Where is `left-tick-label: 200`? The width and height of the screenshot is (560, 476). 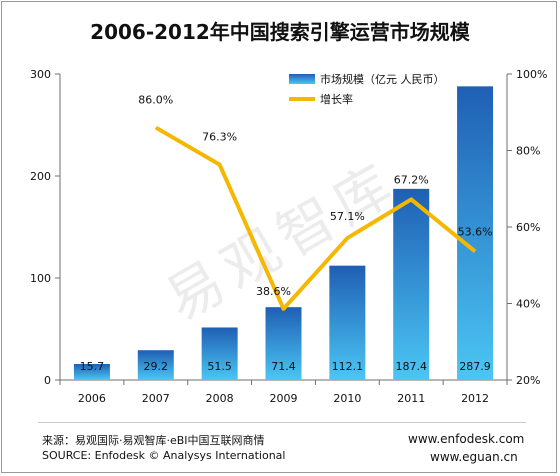
left-tick-label: 200 is located at coordinates (40, 176).